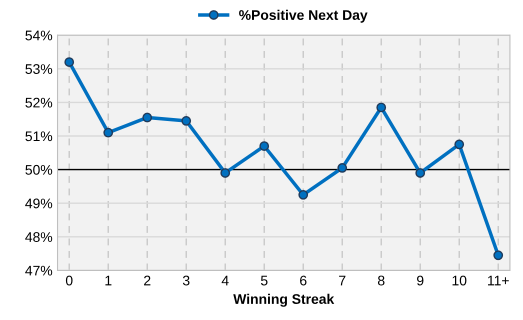 This screenshot has height=320, width=523. Describe the element at coordinates (186, 281) in the screenshot. I see `x-tick-label: 3` at that location.